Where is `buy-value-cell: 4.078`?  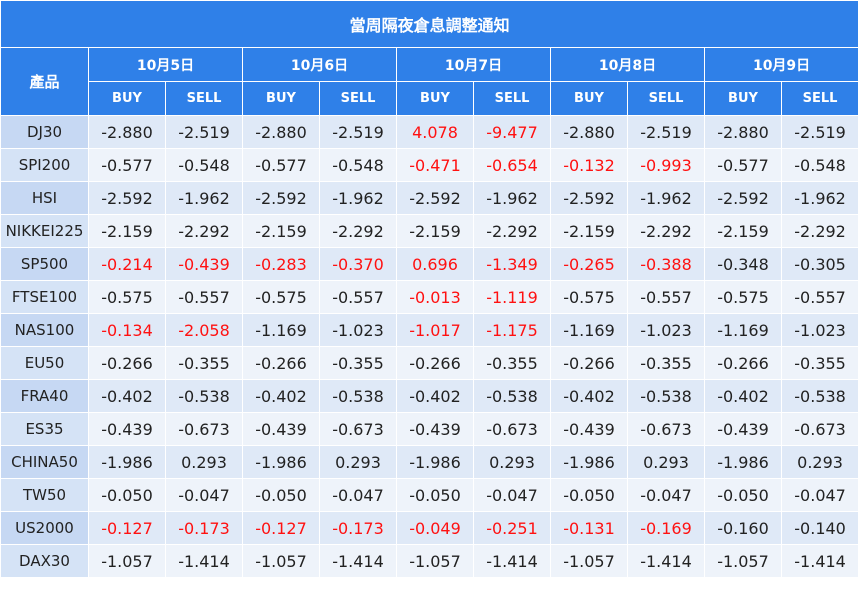
buy-value-cell: 4.078 is located at coordinates (435, 132).